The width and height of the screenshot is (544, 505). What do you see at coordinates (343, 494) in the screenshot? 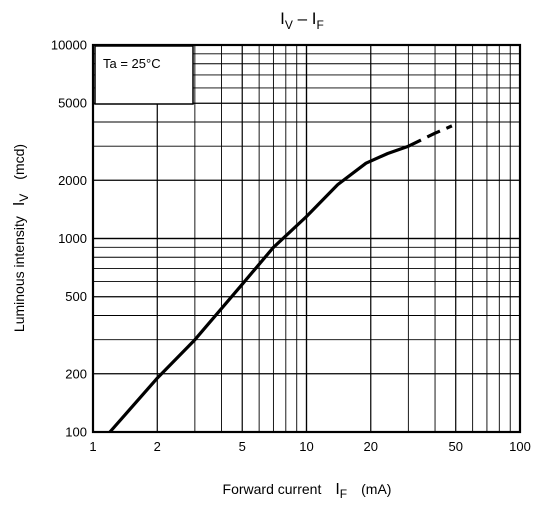
I see `x-axis-label-subscript: F` at bounding box center [343, 494].